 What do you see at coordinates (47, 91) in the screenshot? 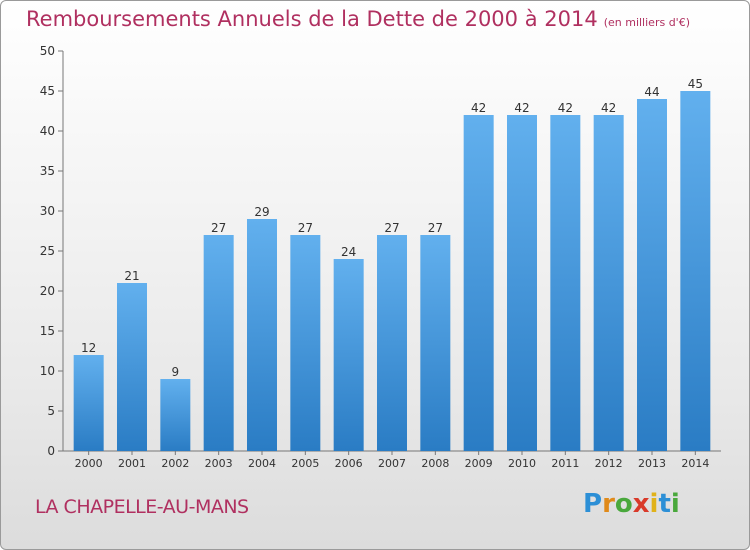
I see `y-tick-label: 45` at bounding box center [47, 91].